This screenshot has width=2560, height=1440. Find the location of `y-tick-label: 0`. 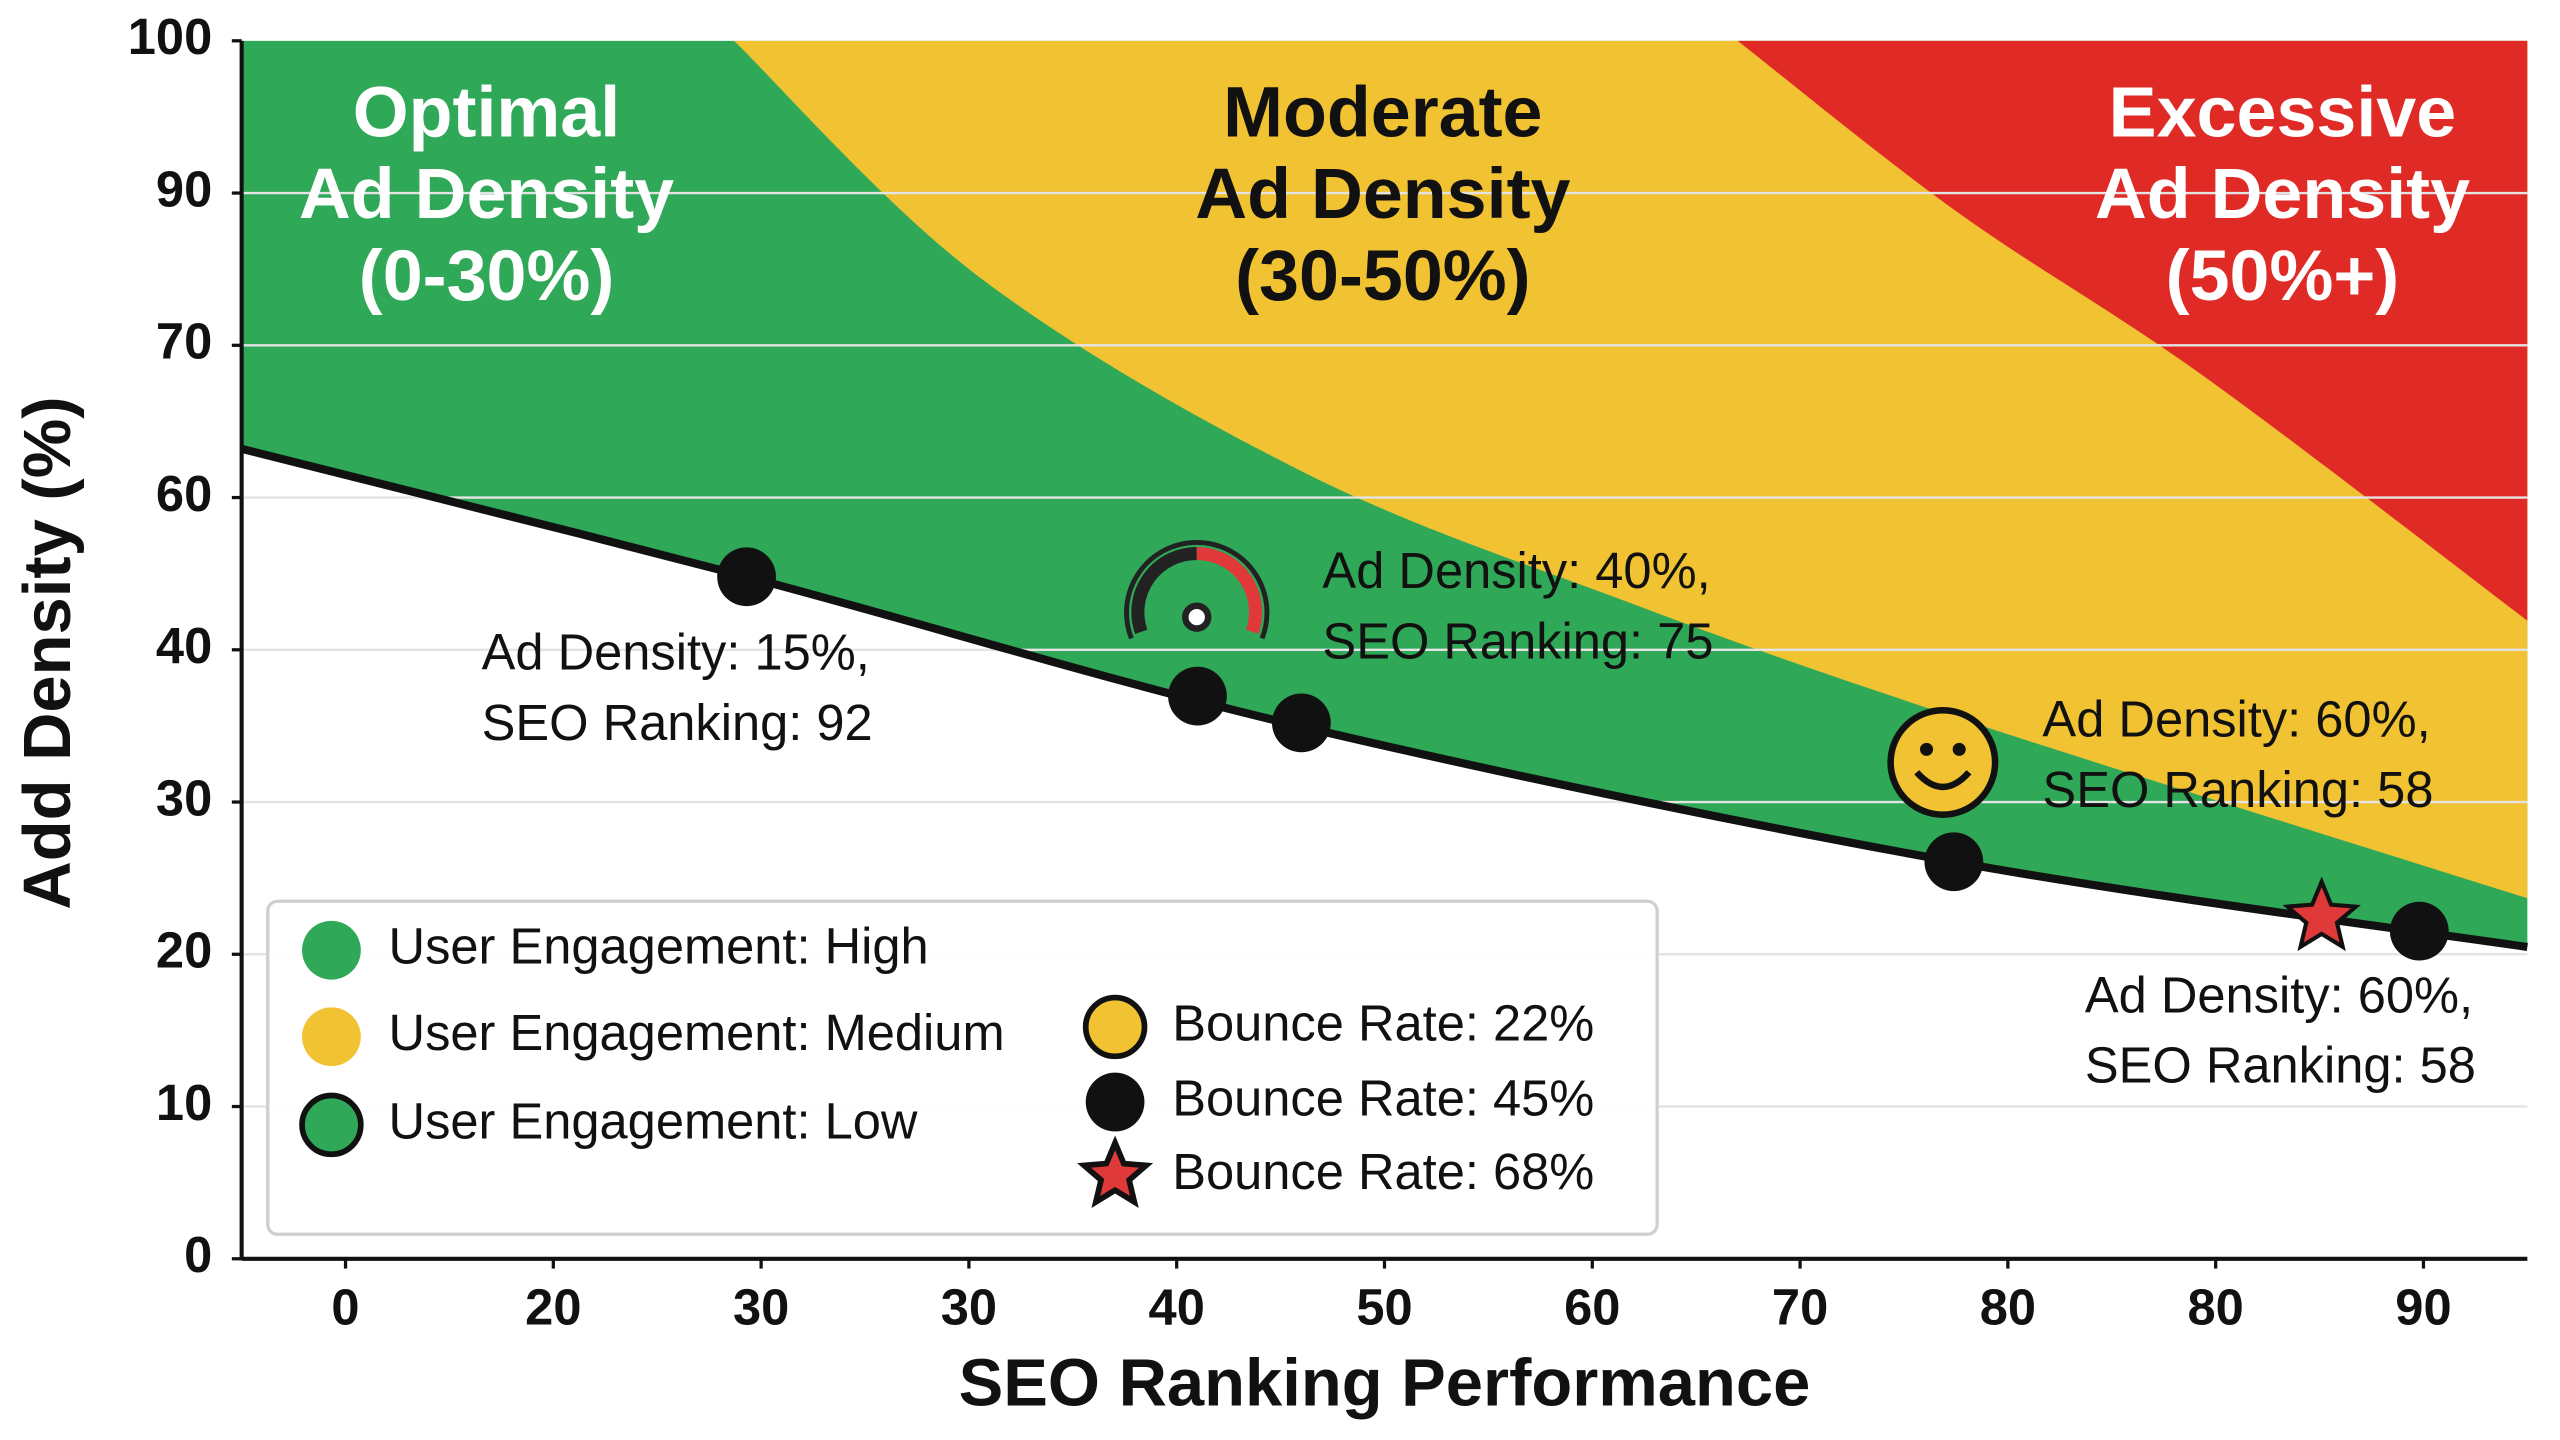

y-tick-label: 0 is located at coordinates (198, 1254).